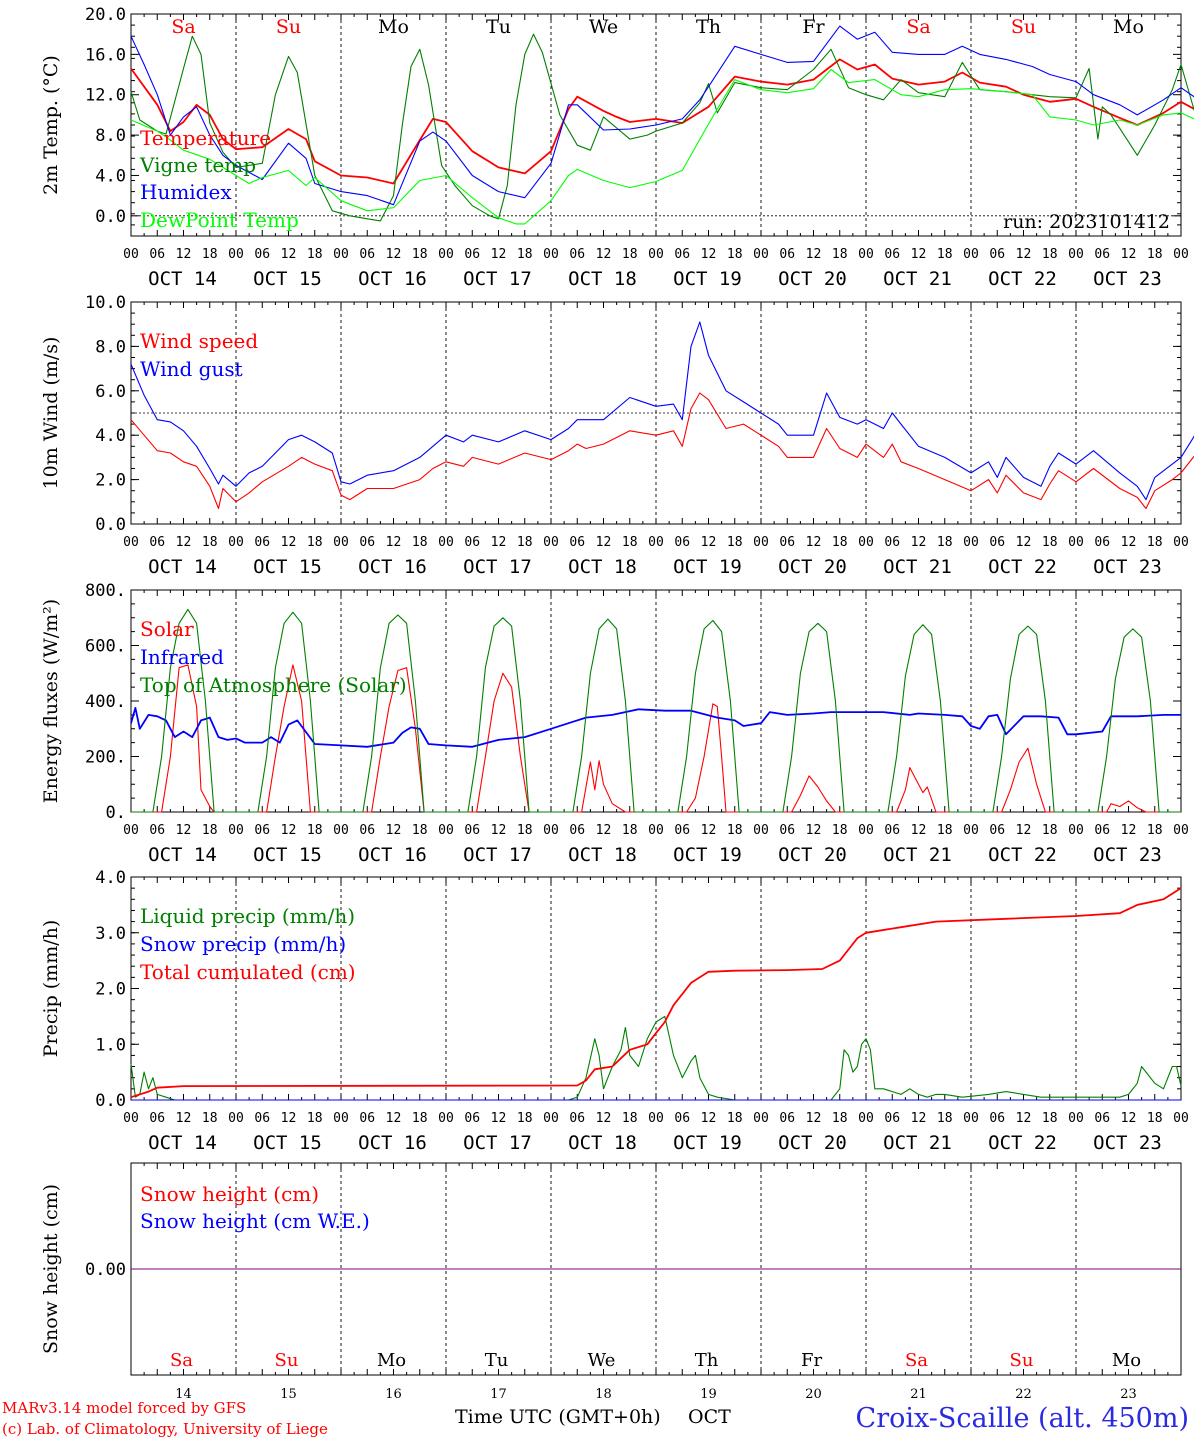  I want to click on day-number-label: 19, so click(708, 1394).